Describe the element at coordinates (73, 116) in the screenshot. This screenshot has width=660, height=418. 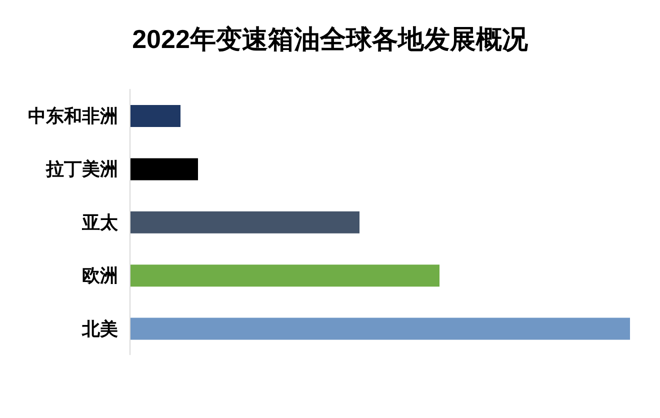
I see `y-tick-label: 中东和非洲` at that location.